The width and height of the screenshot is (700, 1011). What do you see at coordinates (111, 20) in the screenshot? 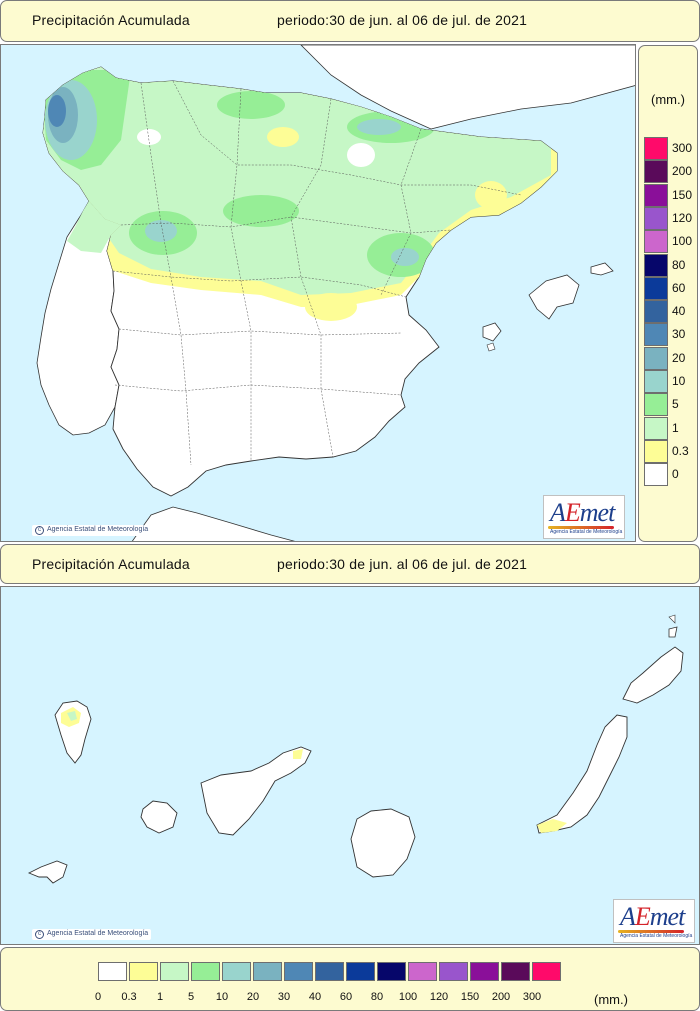
I see `map-title: Precipitación Acumulada` at bounding box center [111, 20].